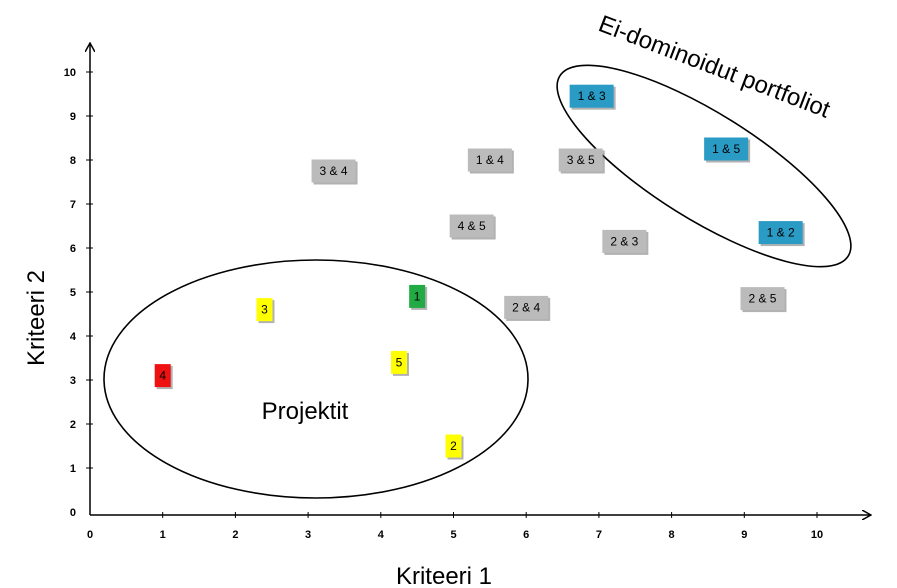  I want to click on y-tick-label-4: 4, so click(73, 337).